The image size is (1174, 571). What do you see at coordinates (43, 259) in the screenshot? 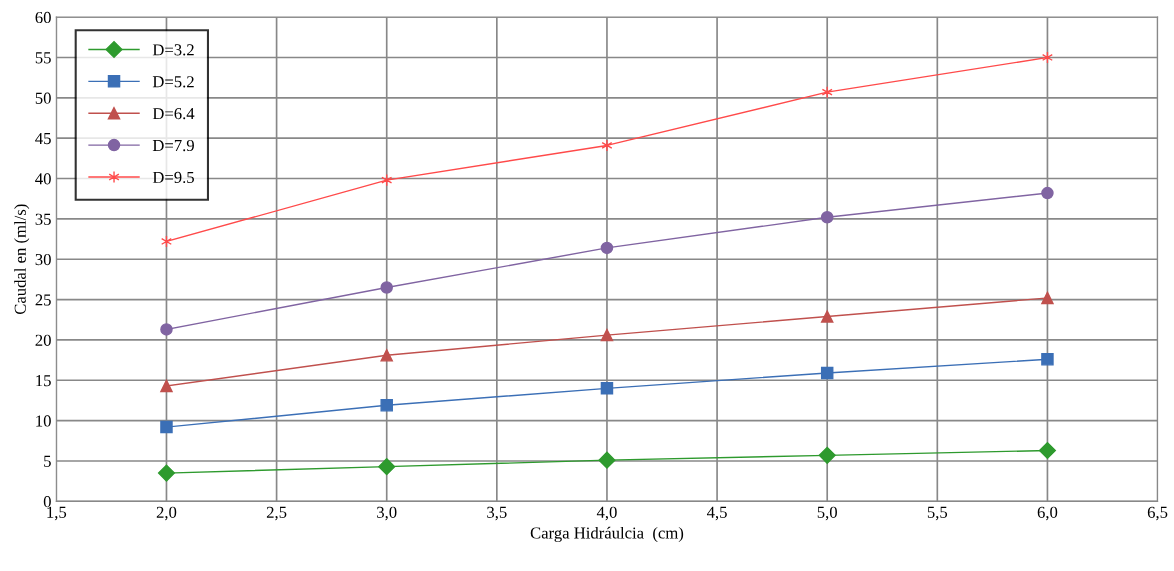
I see `y-tick-label: 30` at bounding box center [43, 259].